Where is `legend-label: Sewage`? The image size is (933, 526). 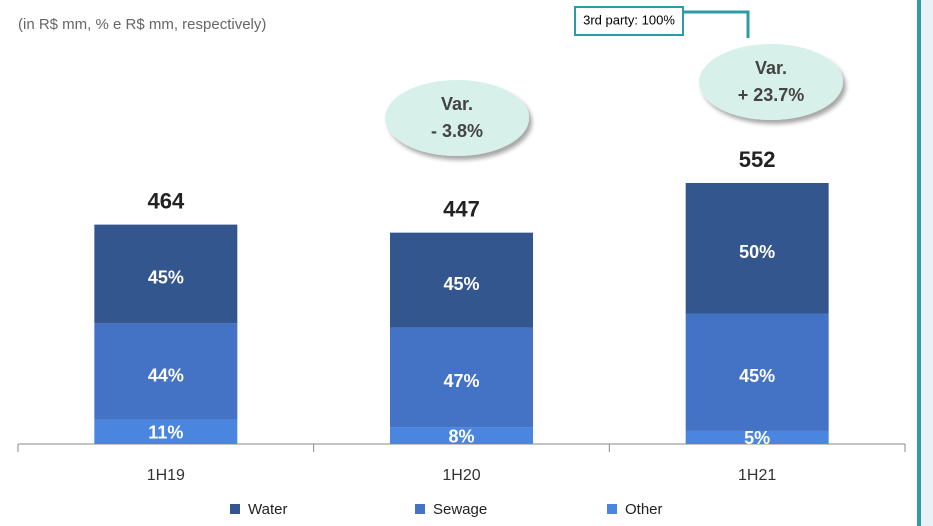
legend-label: Sewage is located at coordinates (460, 509).